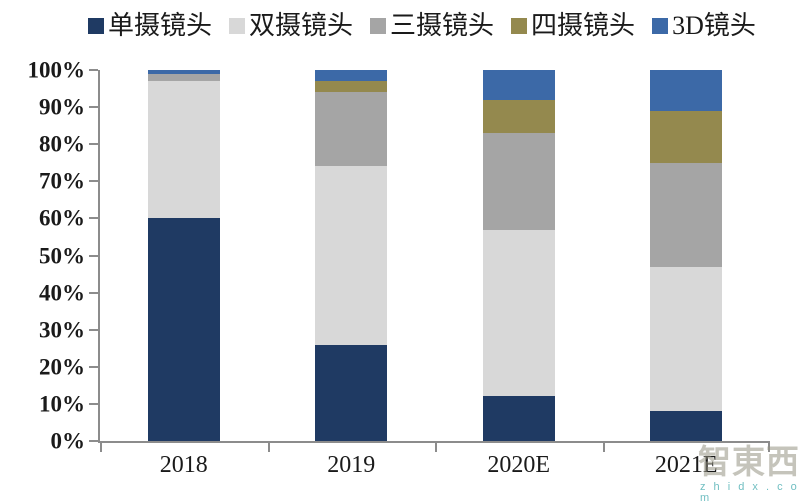 Image resolution: width=800 pixels, height=501 pixels. Describe the element at coordinates (301, 25) in the screenshot. I see `legend-label: 双摄镜头` at that location.